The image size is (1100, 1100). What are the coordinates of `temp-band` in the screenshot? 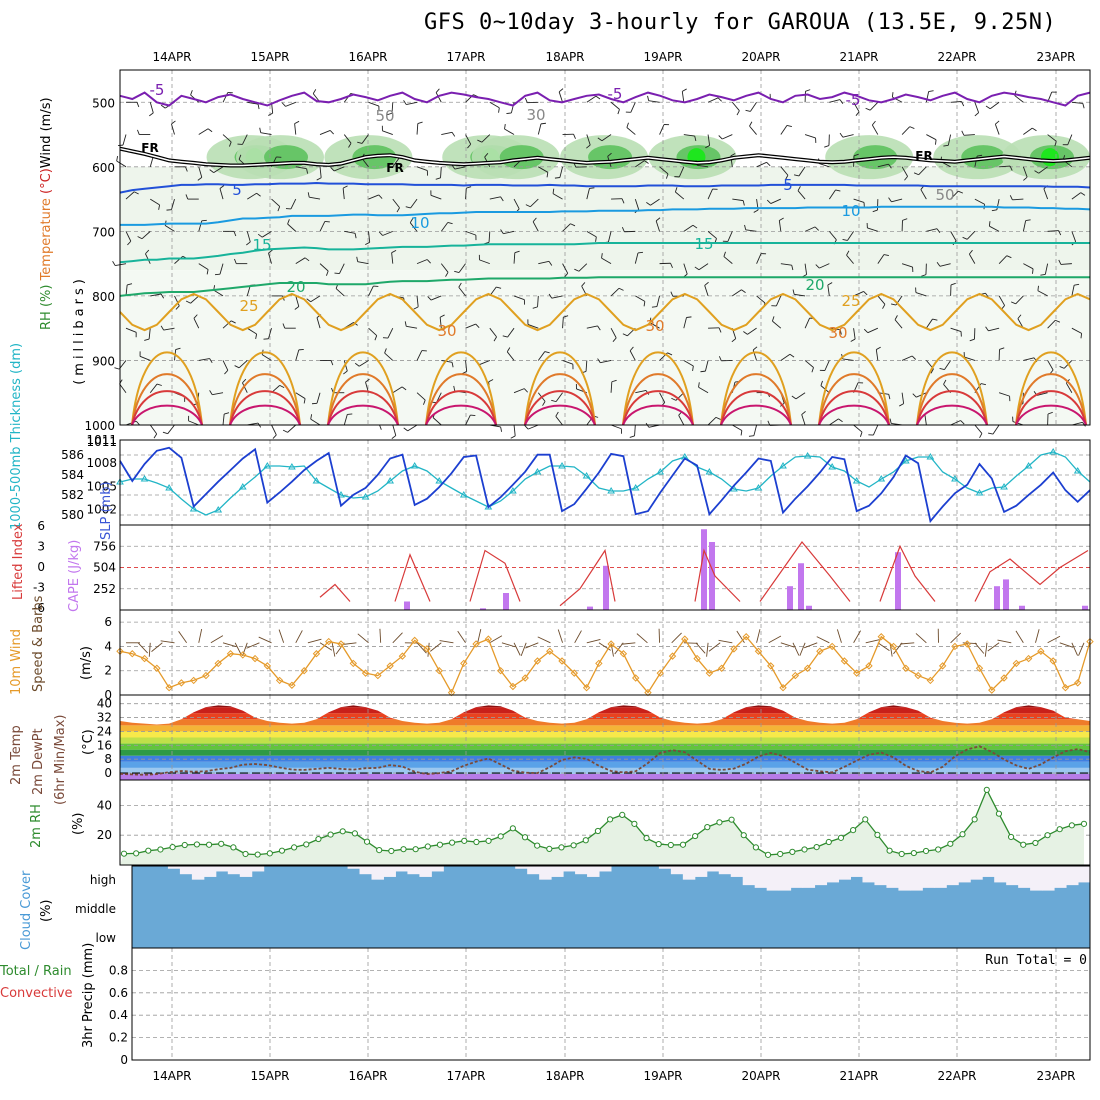 It's located at (605, 698).